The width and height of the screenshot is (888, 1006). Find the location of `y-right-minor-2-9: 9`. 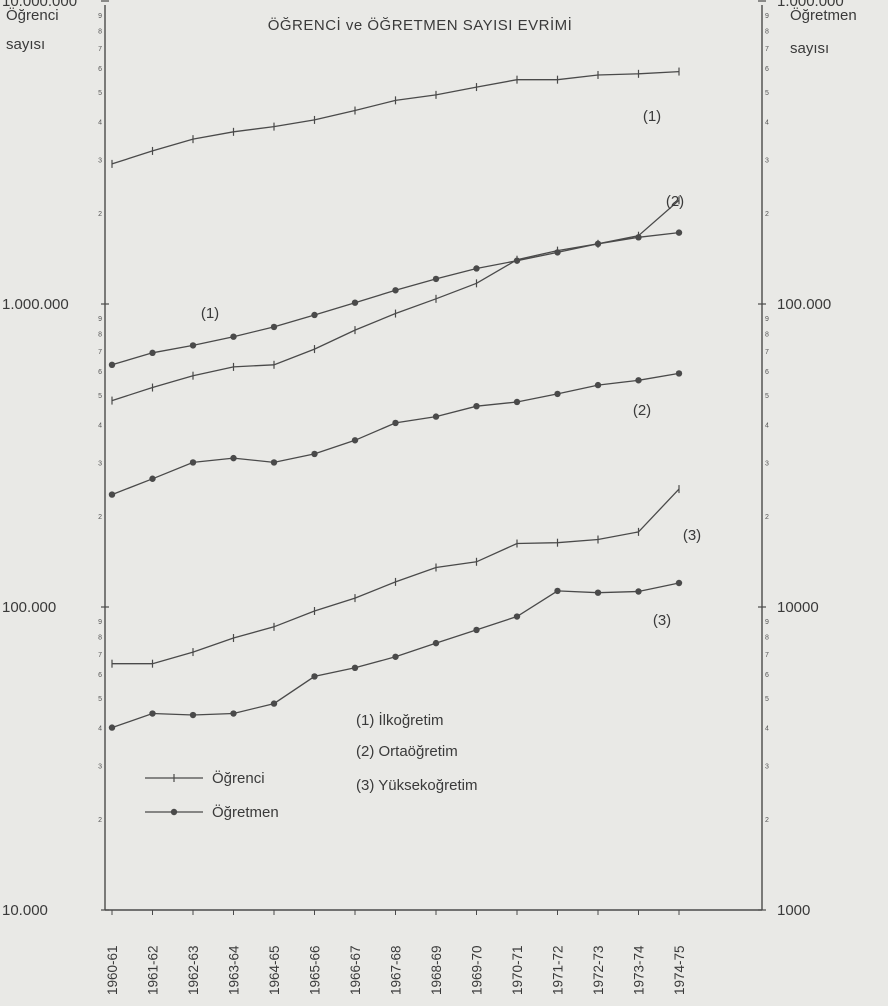

y-right-minor-2-9: 9 is located at coordinates (767, 16).